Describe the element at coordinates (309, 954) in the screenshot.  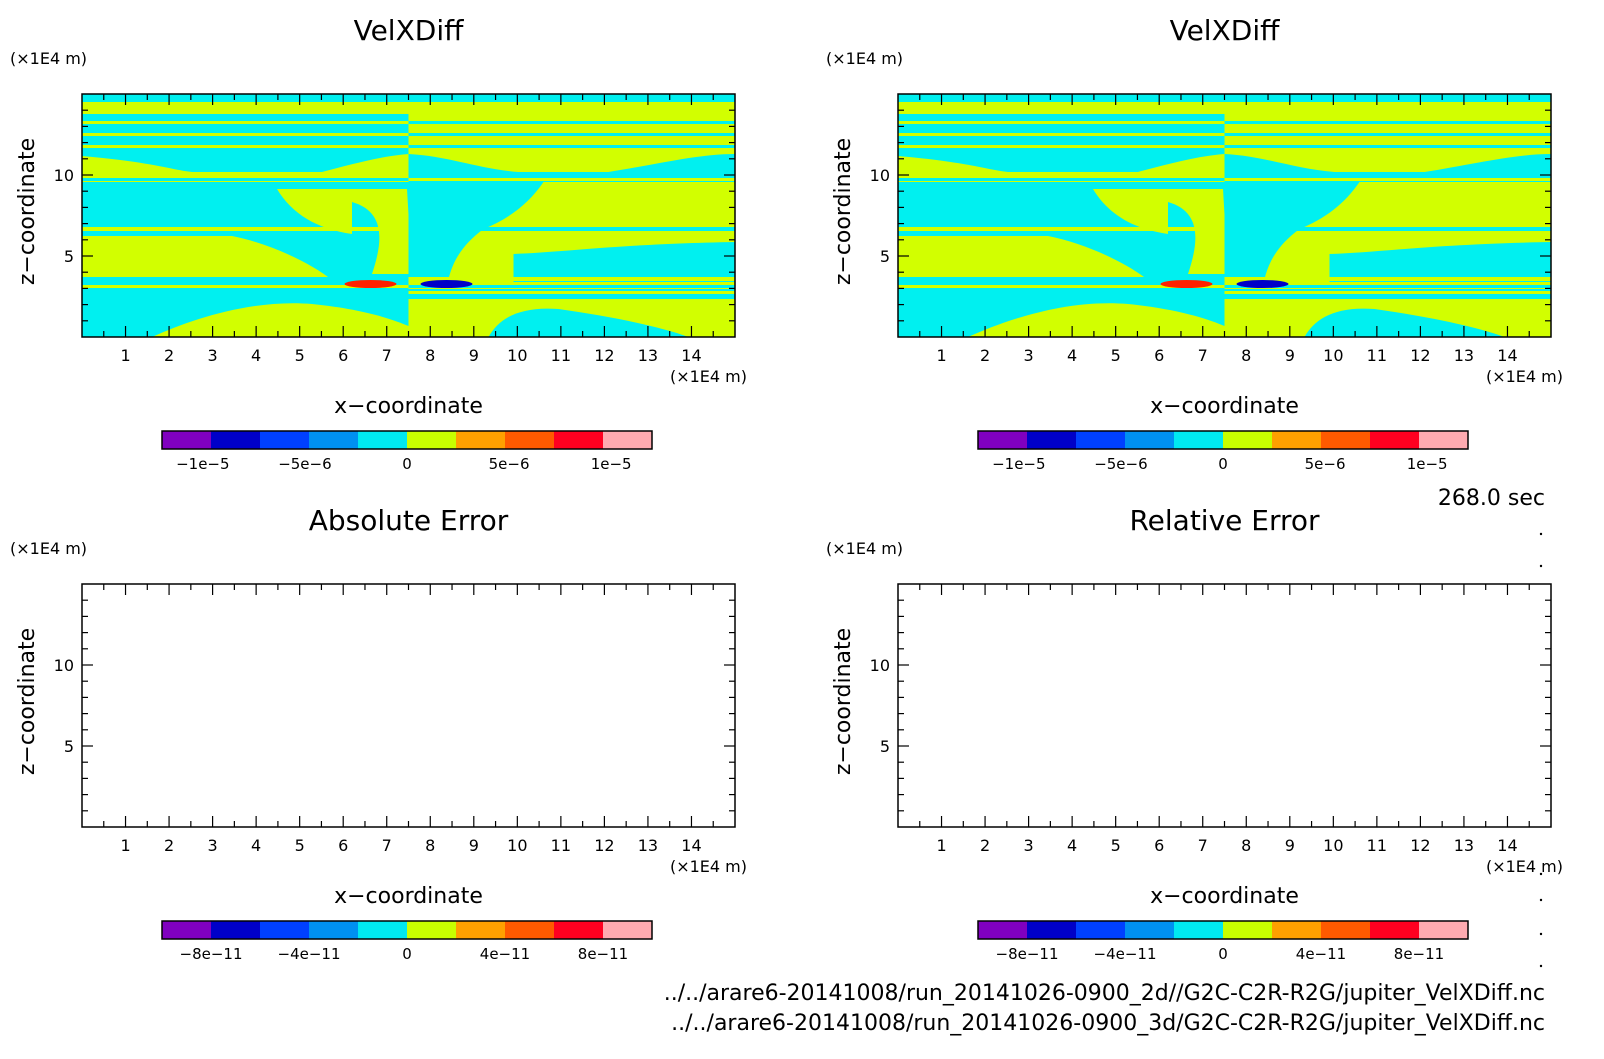
I see `colorbar-tick-label: −4e−11` at that location.